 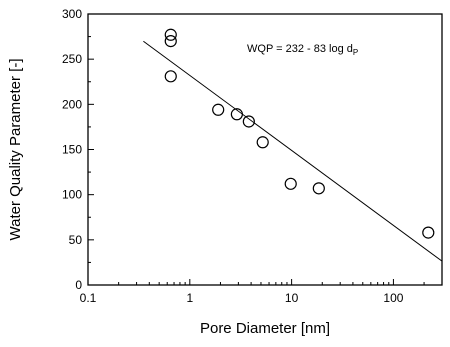 What do you see at coordinates (355, 52) in the screenshot?
I see `equation-subscript: P` at bounding box center [355, 52].